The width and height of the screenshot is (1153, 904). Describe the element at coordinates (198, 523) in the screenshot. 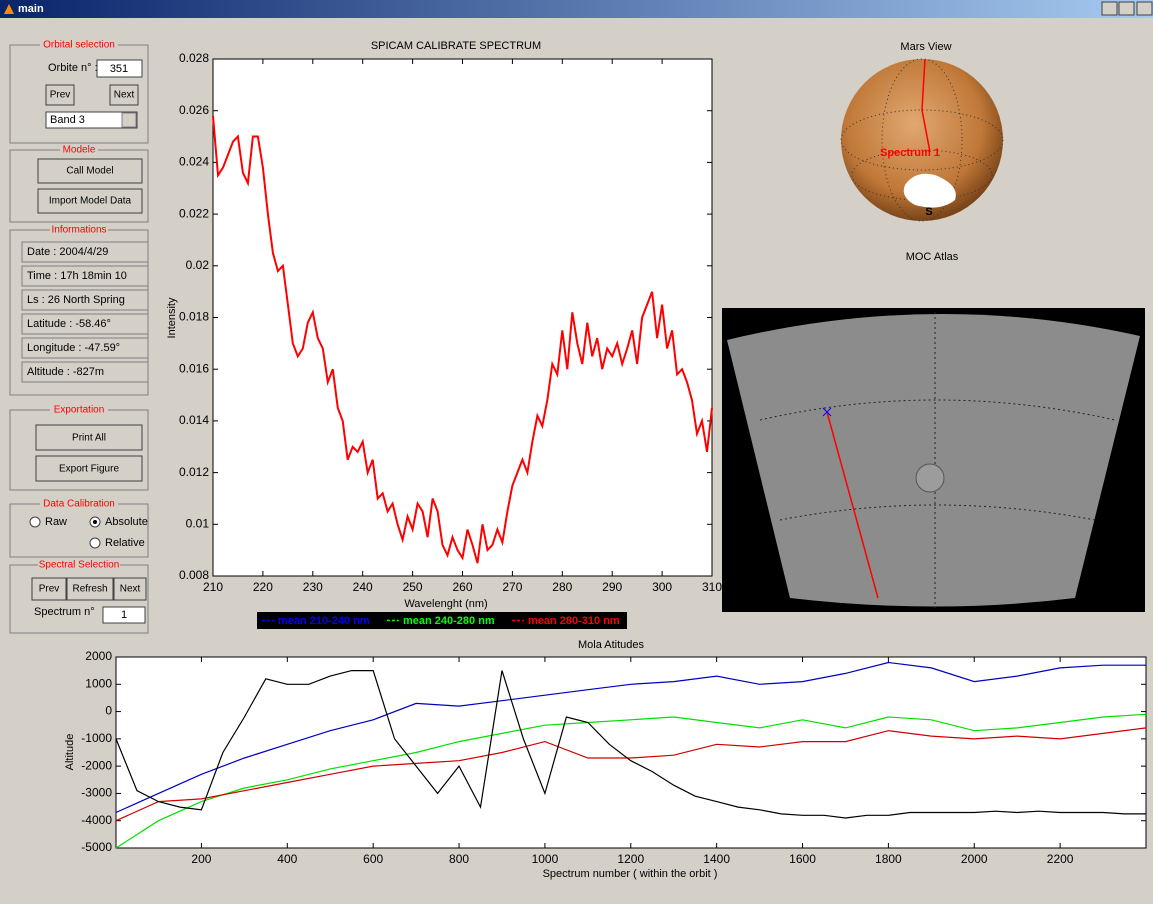

I see `y-tick-label: 0.01` at that location.